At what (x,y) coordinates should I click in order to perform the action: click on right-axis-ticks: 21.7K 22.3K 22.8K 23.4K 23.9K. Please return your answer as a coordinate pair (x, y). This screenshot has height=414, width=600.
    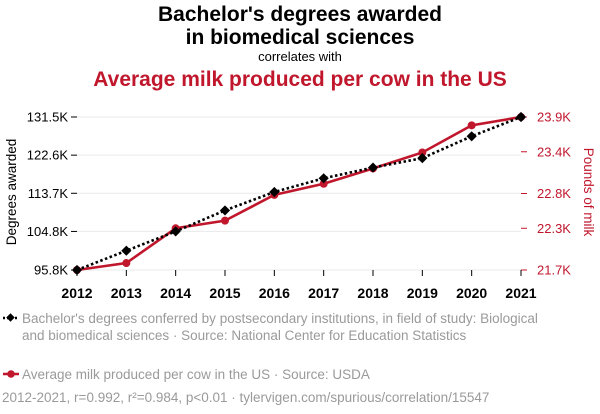
    Looking at the image, I should click on (546, 194).